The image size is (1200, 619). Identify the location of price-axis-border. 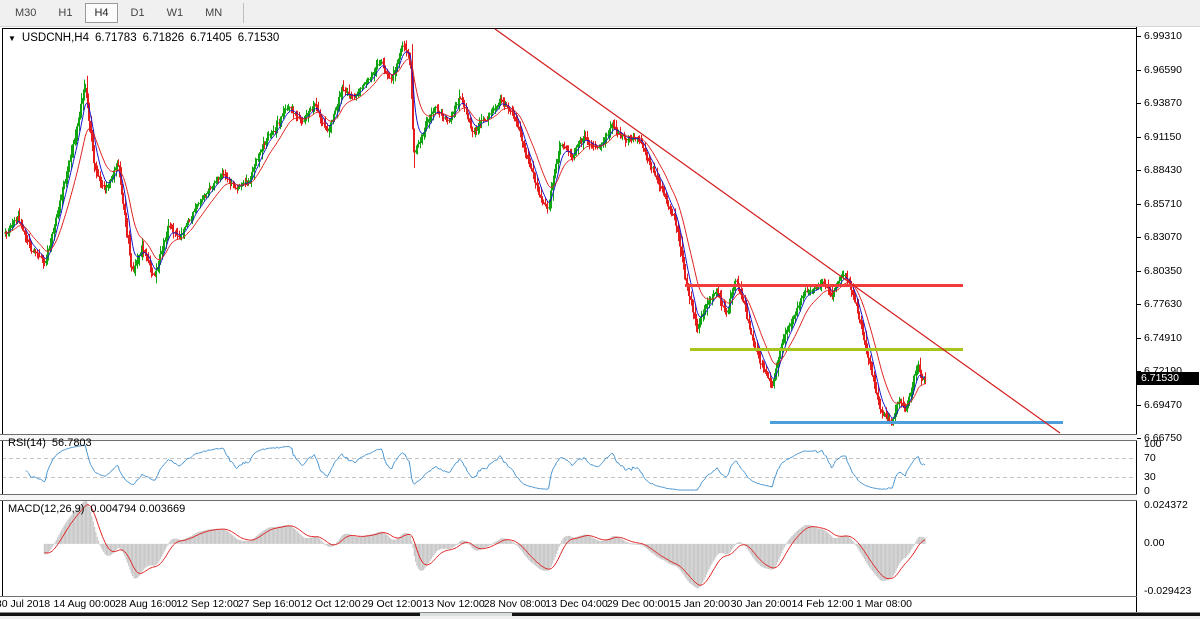
(1136, 319).